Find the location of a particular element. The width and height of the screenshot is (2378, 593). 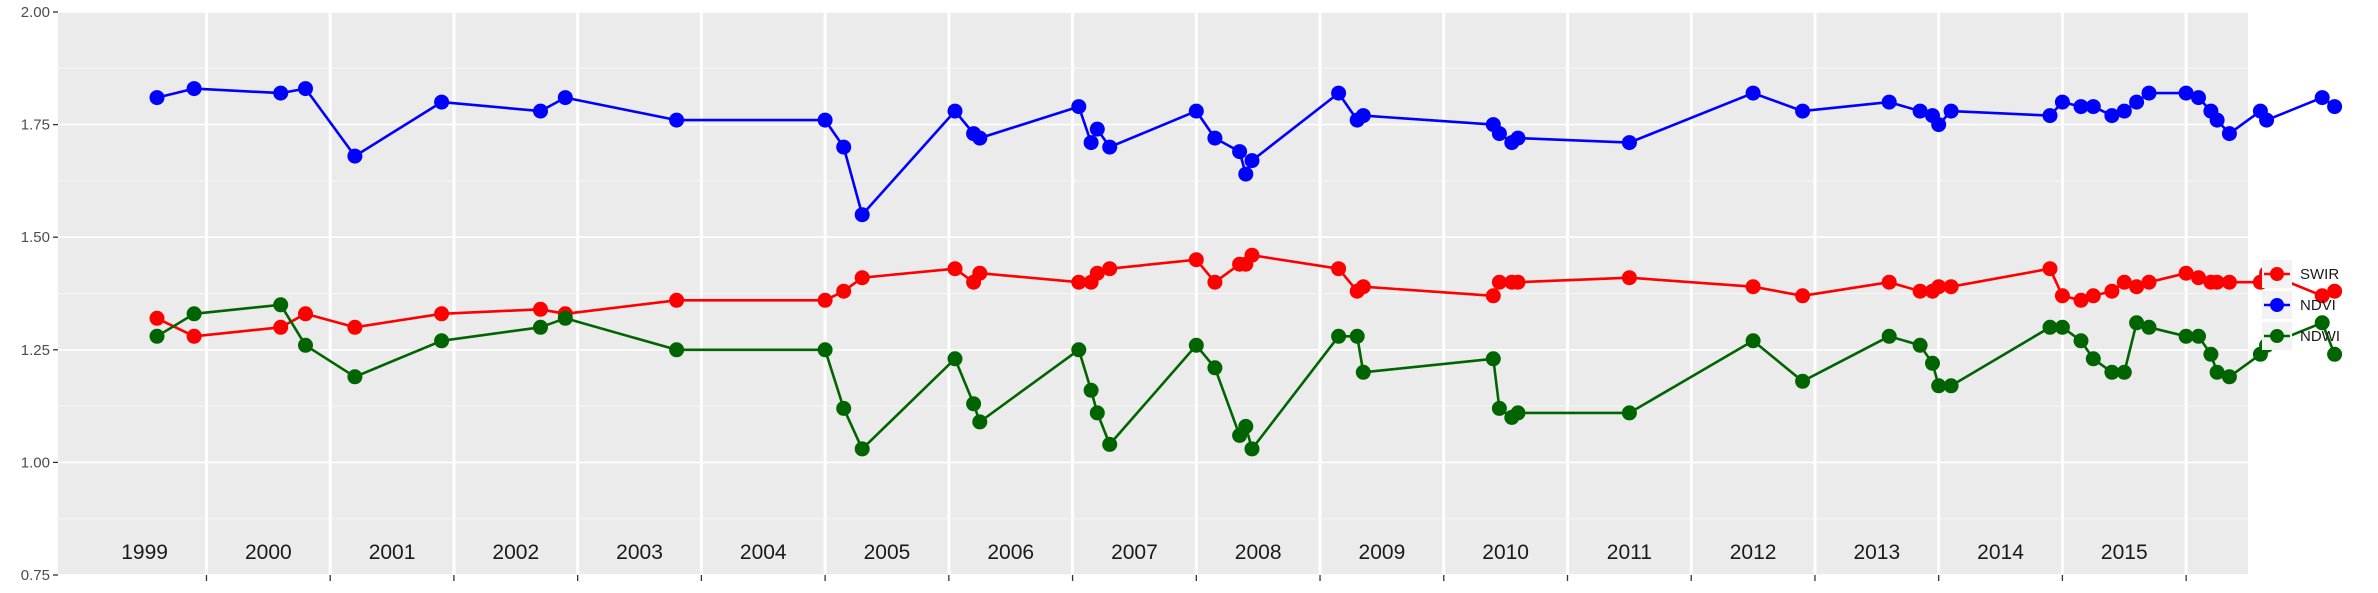

year-label-2011: 2011 is located at coordinates (1629, 552).